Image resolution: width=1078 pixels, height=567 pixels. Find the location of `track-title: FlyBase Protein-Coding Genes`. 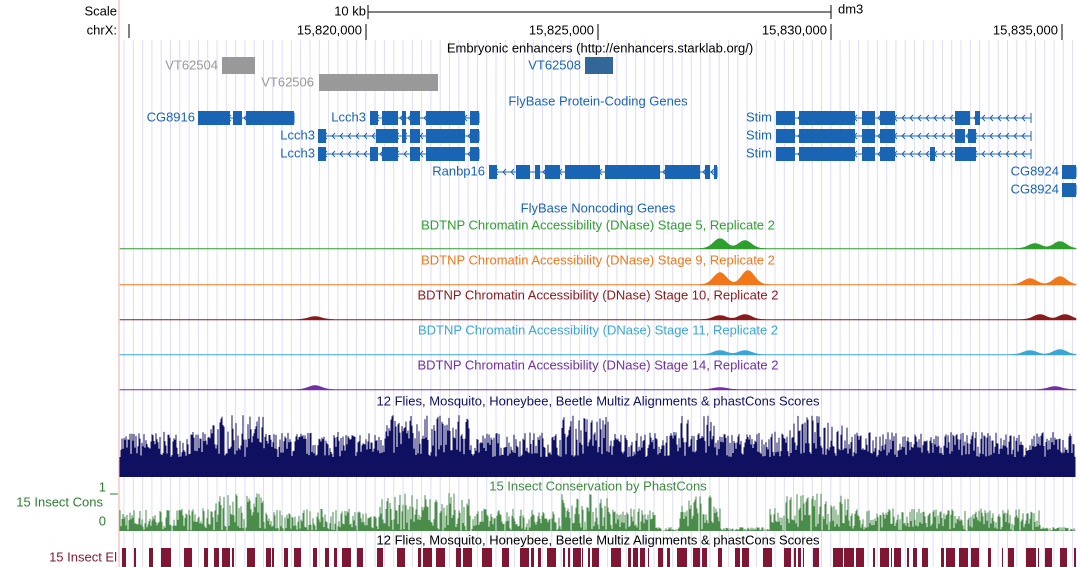

track-title: FlyBase Protein-Coding Genes is located at coordinates (598, 100).